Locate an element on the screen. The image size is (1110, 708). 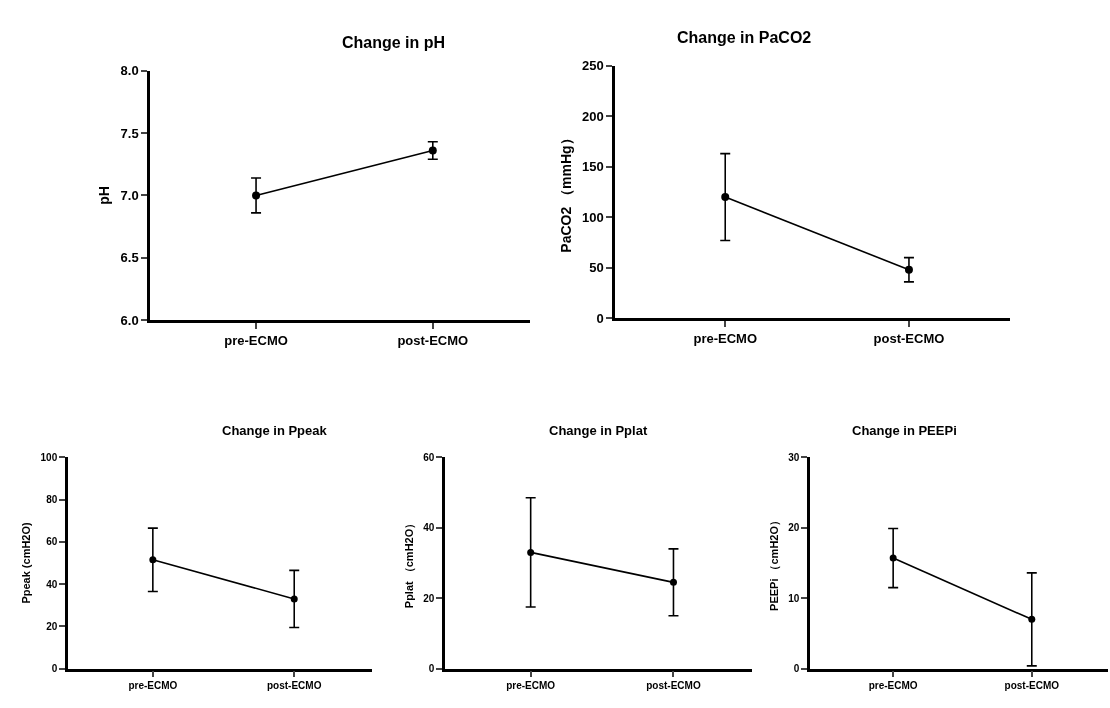
y-axis-title: Pplat （cmH2O） is located at coordinates (409, 563).